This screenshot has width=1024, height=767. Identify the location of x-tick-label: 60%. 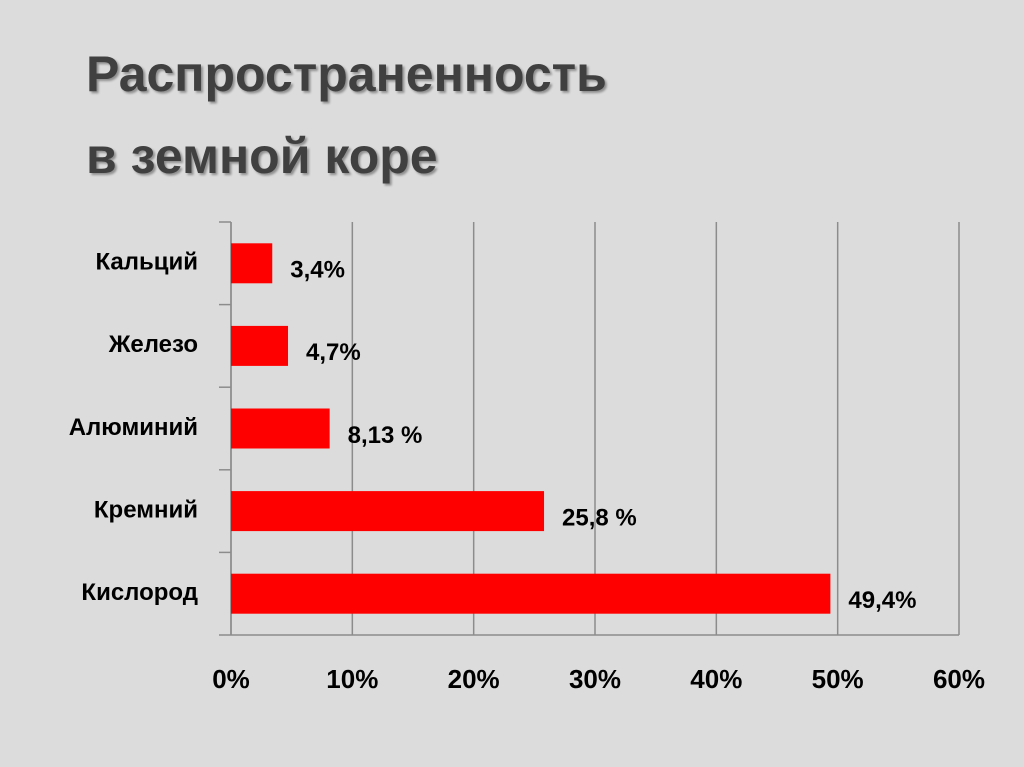
(959, 679).